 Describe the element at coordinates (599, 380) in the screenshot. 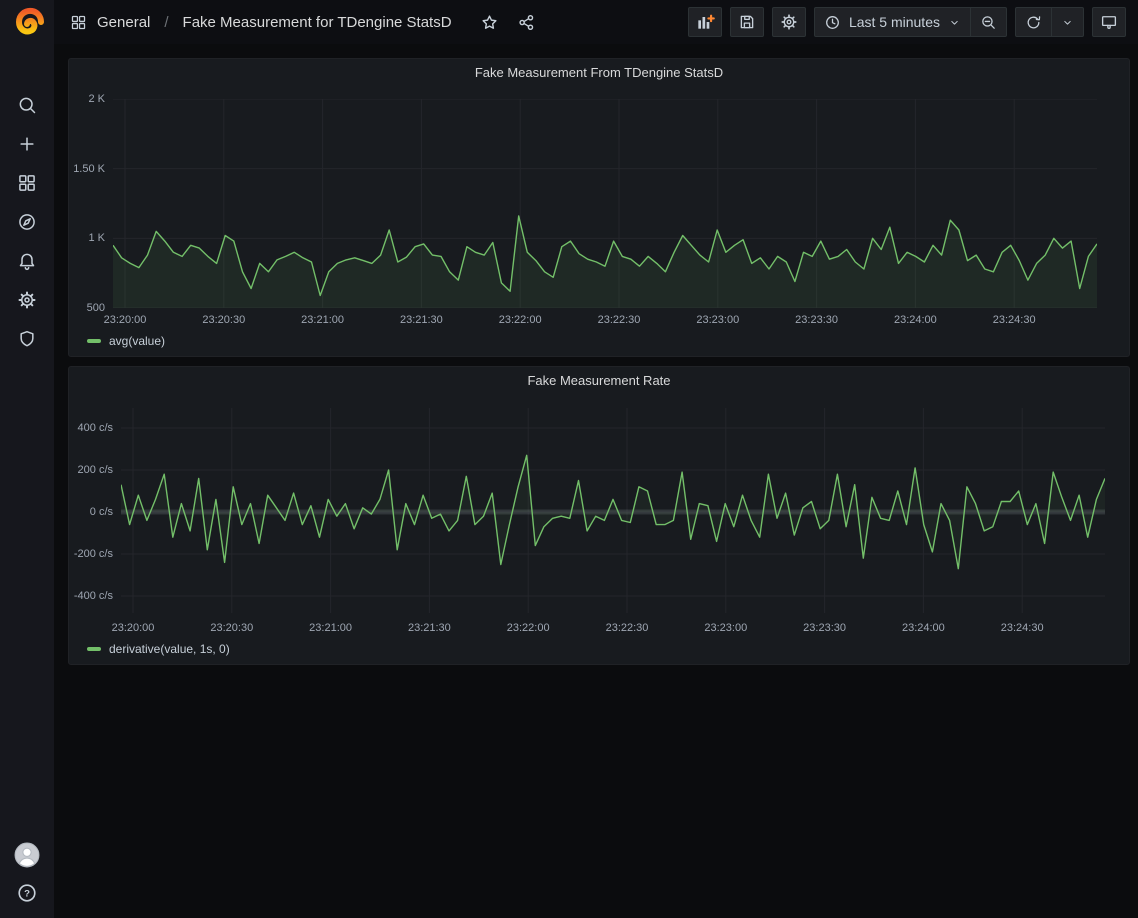

I see `panel-title: Fake Measurement Rate` at that location.